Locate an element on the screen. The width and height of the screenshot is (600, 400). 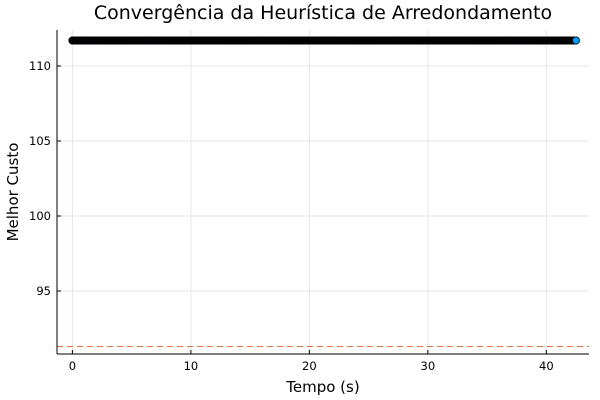
x-tick-label: 10 is located at coordinates (191, 366).